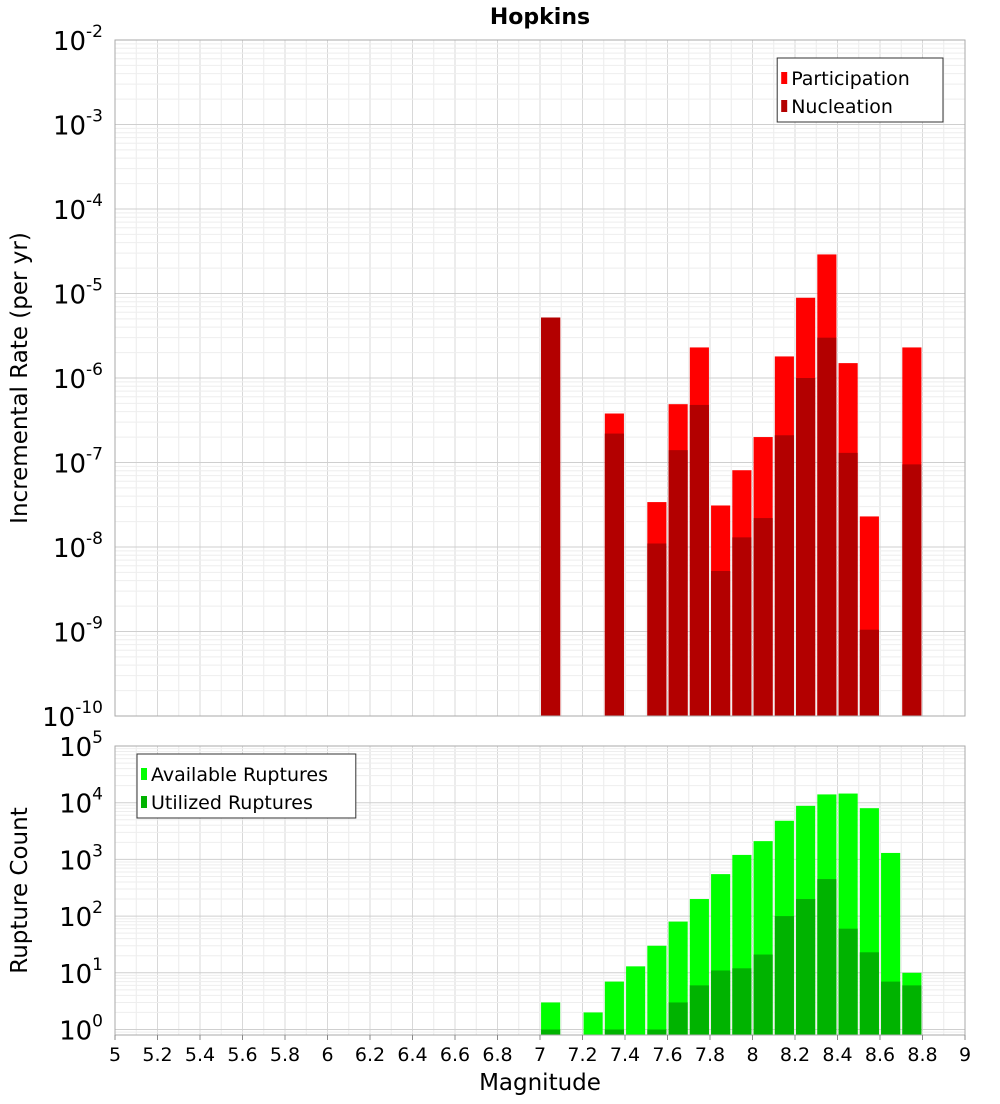 The image size is (1000, 1104). Describe the element at coordinates (795, 1055) in the screenshot. I see `x-tick-label: 8.2` at that location.